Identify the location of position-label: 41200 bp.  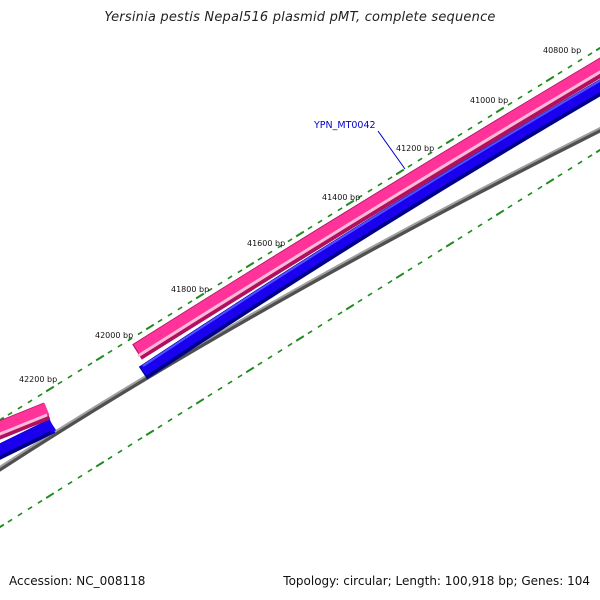
(415, 148).